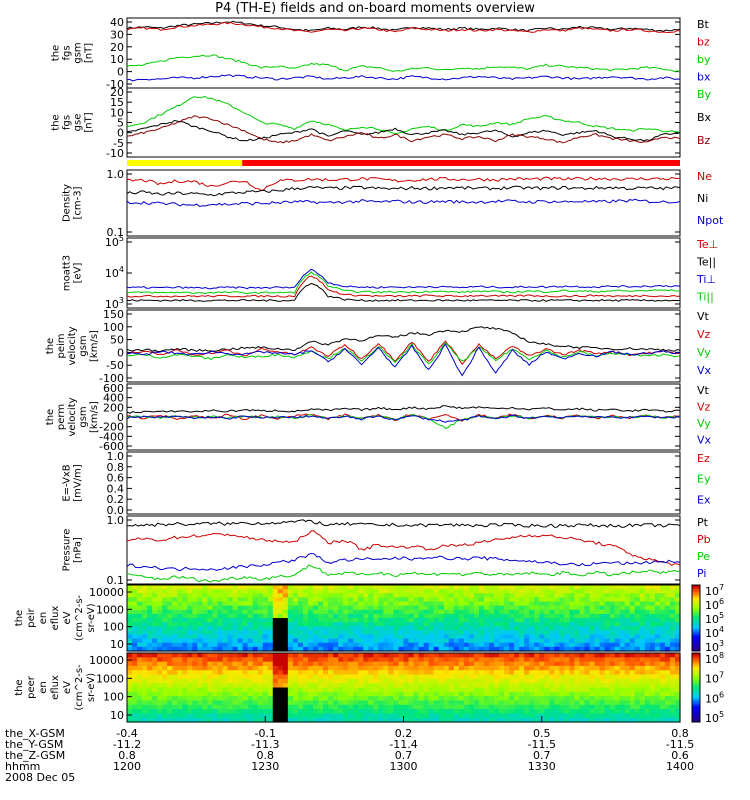  I want to click on series-line-te, so click(403, 292).